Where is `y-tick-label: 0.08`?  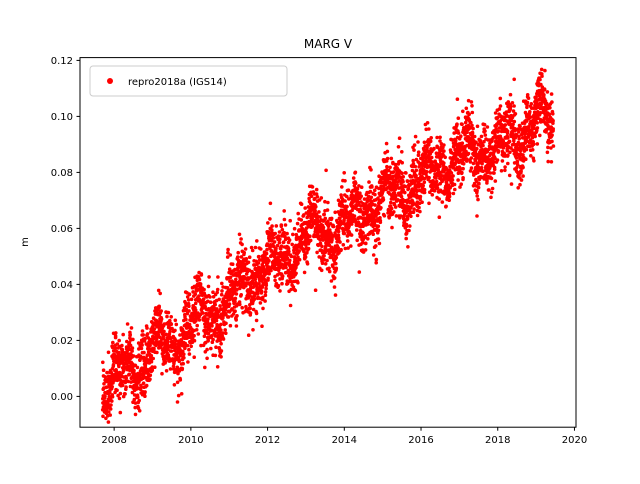
y-tick-label: 0.08 is located at coordinates (62, 173).